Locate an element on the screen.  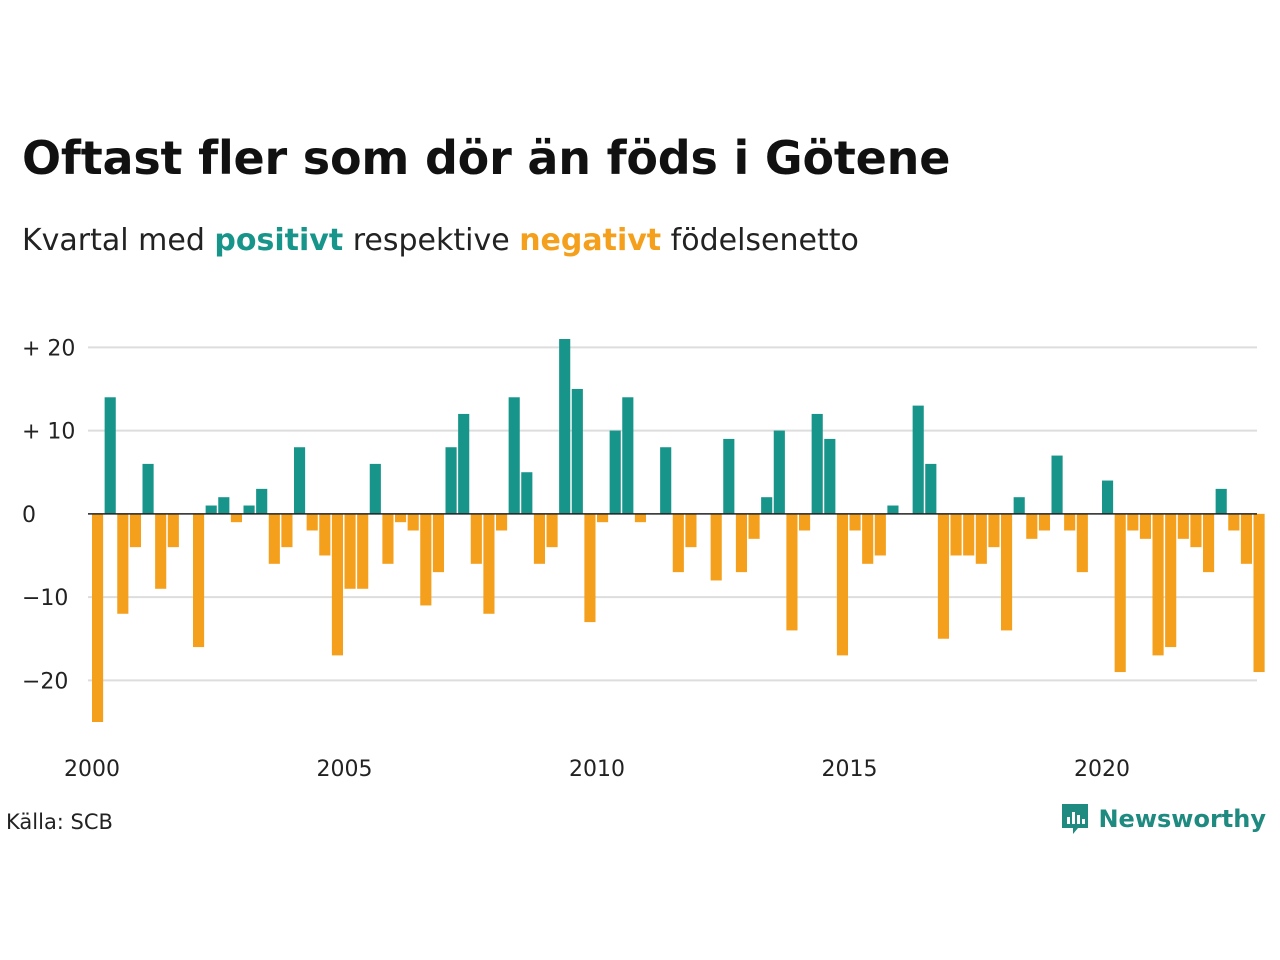
y-tick-label: + 20 is located at coordinates (48, 348).